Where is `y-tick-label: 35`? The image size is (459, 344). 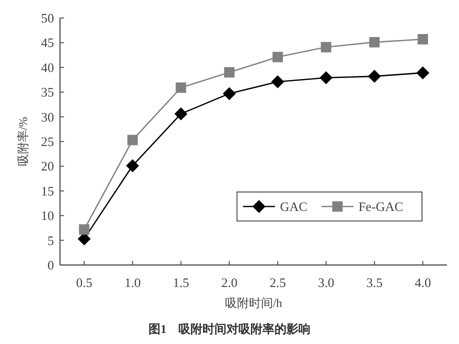
y-tick-label: 35 is located at coordinates (47, 92).